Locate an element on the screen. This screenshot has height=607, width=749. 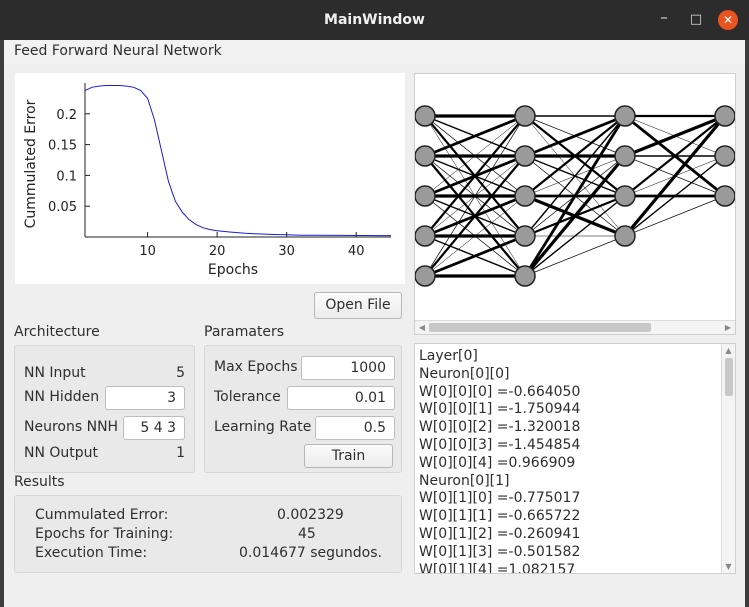
tolerance-field: 0.01 is located at coordinates (341, 398).